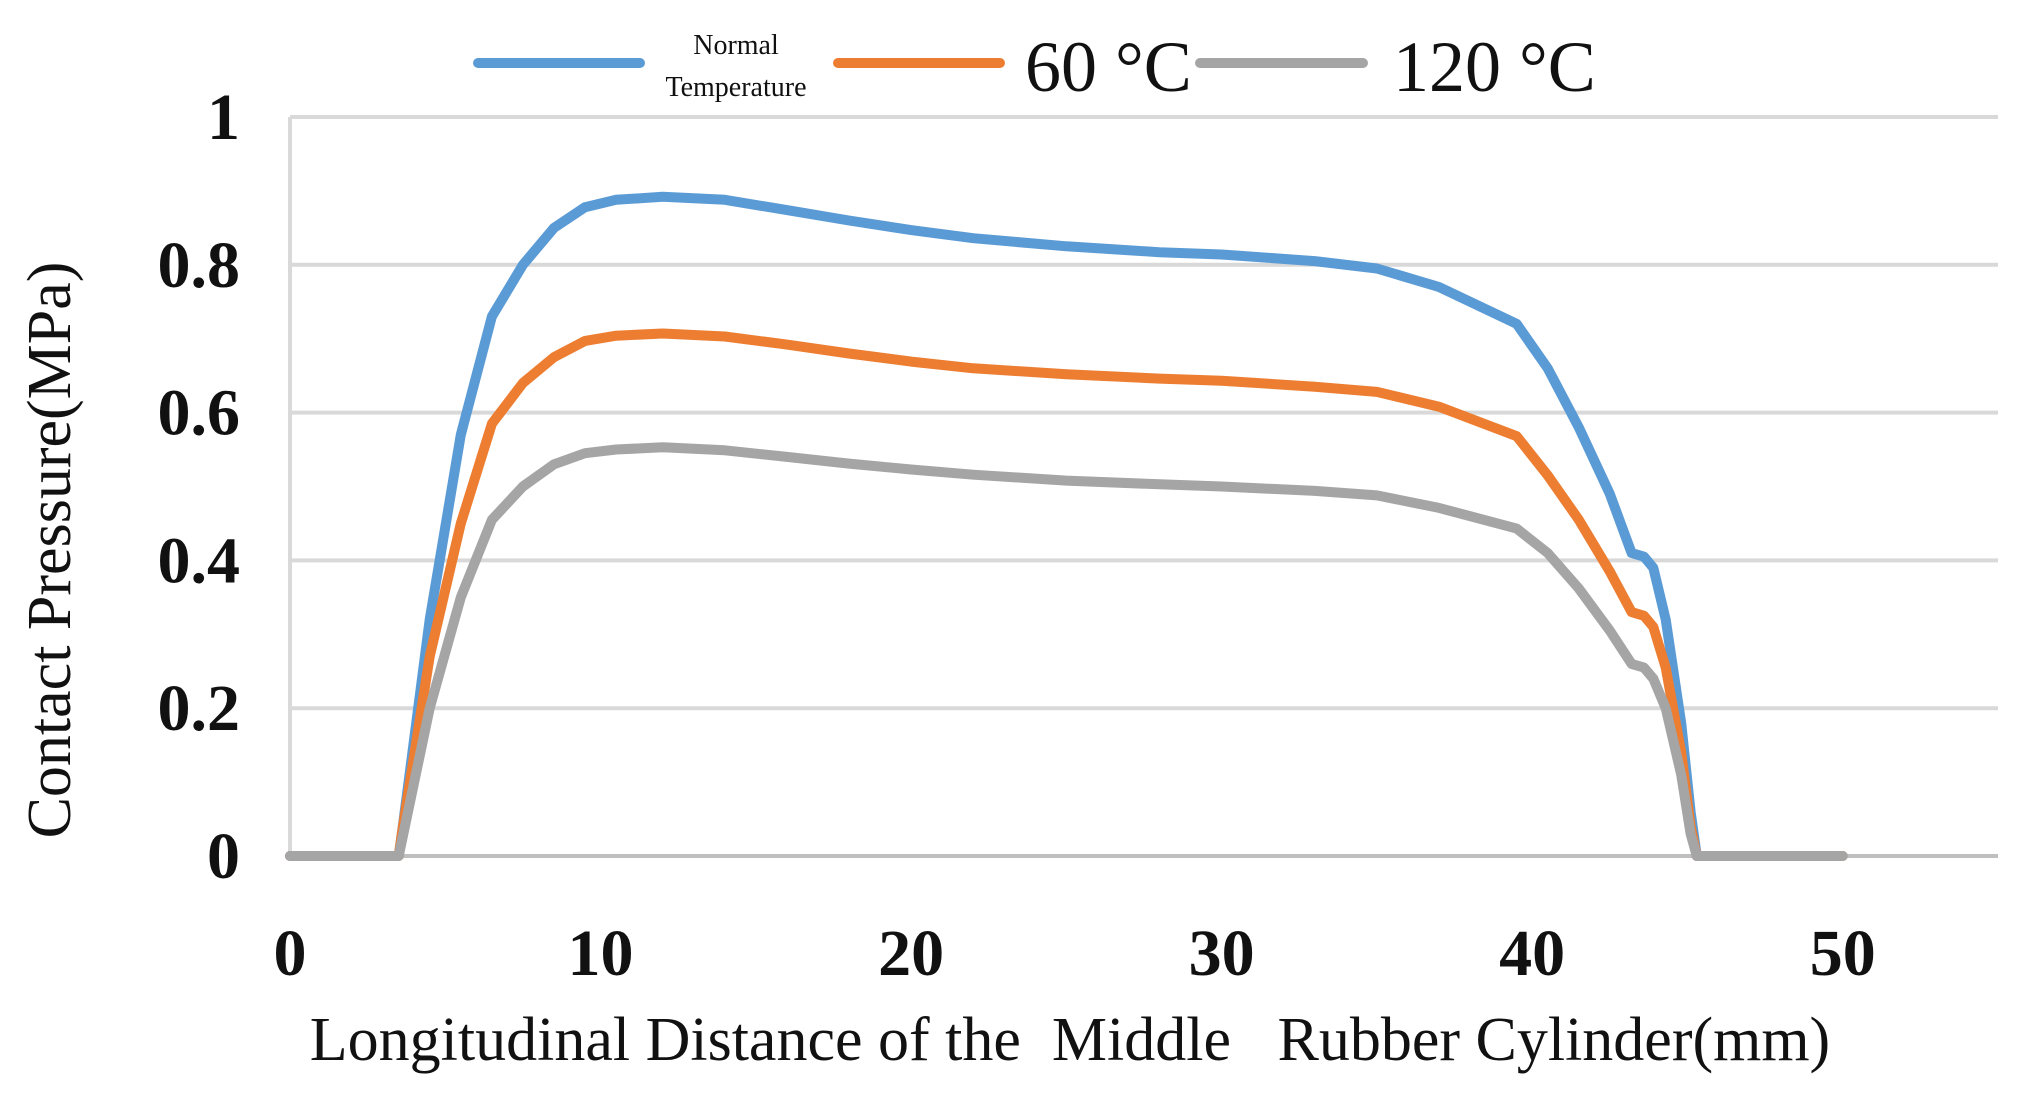 The image size is (2020, 1095). I want to click on y-tick-label: 0.2, so click(199, 708).